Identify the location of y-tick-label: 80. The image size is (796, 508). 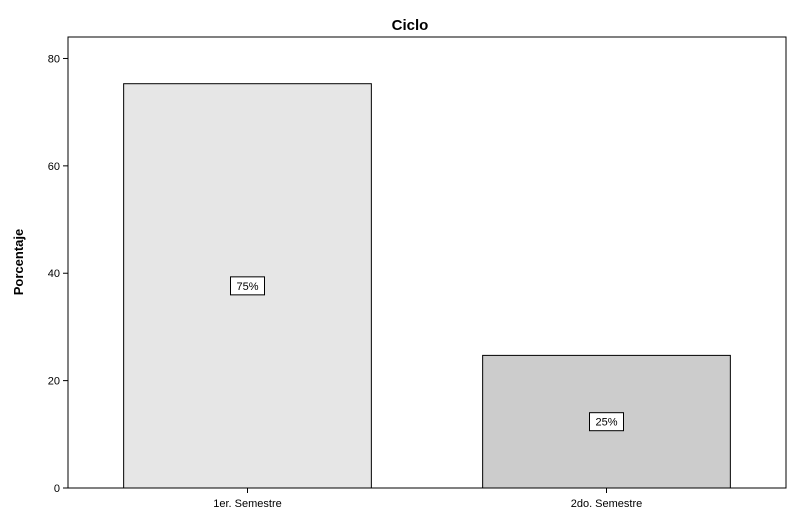
(54, 59).